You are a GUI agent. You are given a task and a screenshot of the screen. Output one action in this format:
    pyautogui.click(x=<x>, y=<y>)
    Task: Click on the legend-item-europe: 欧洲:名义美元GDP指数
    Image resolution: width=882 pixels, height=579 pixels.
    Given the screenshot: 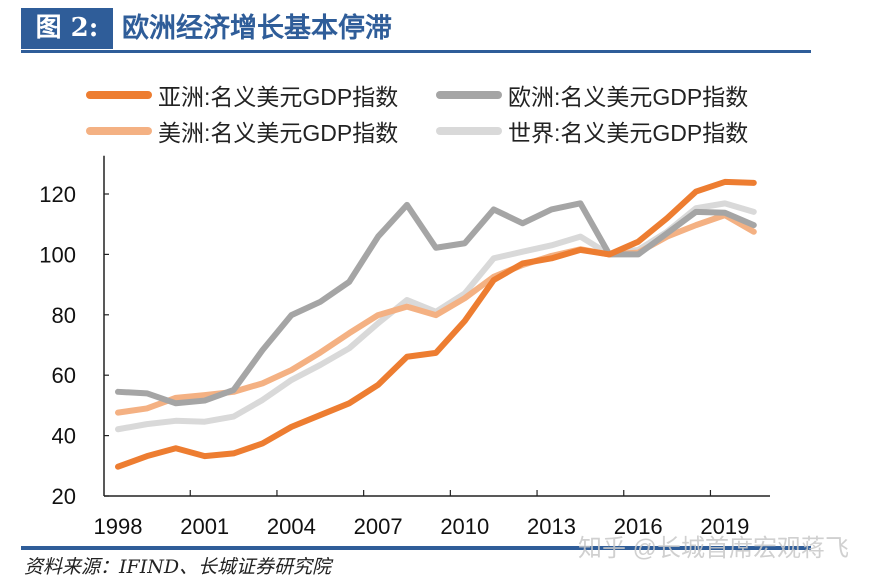 What is the action you would take?
    pyautogui.click(x=592, y=95)
    